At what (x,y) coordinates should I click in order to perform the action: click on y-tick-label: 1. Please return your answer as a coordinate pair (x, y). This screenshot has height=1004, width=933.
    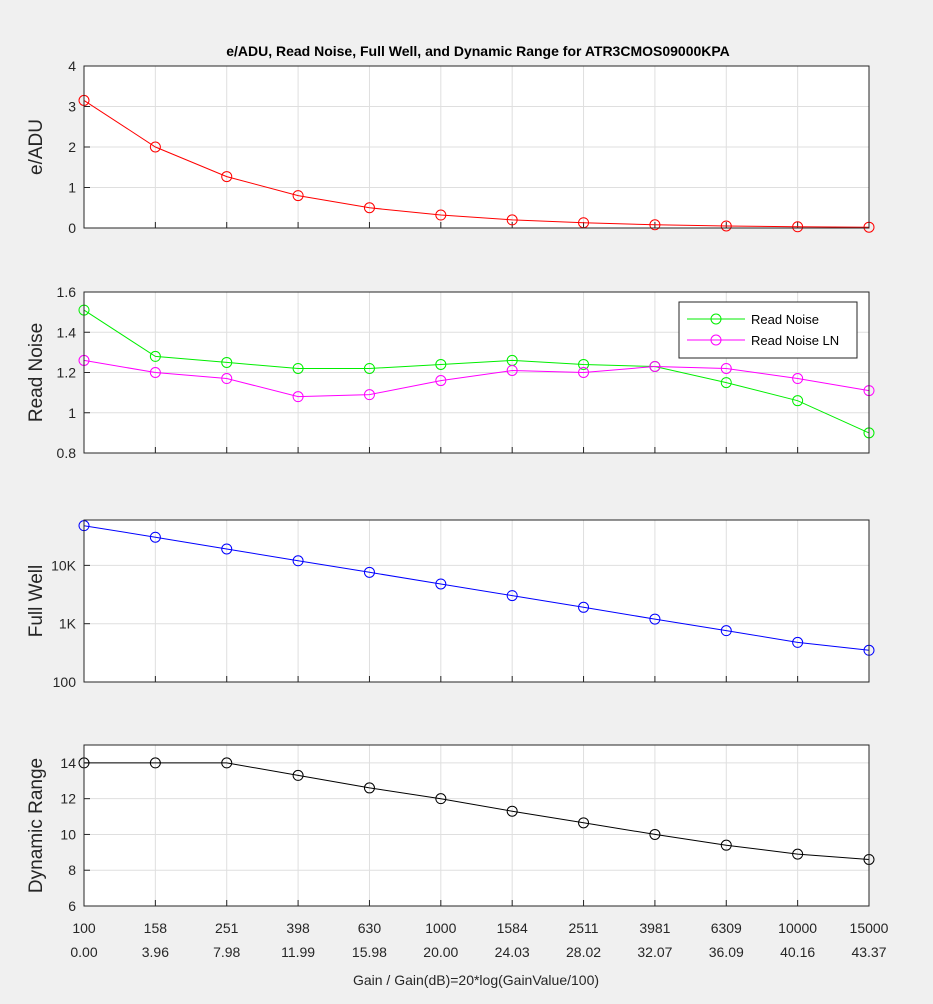
    Looking at the image, I should click on (72, 413).